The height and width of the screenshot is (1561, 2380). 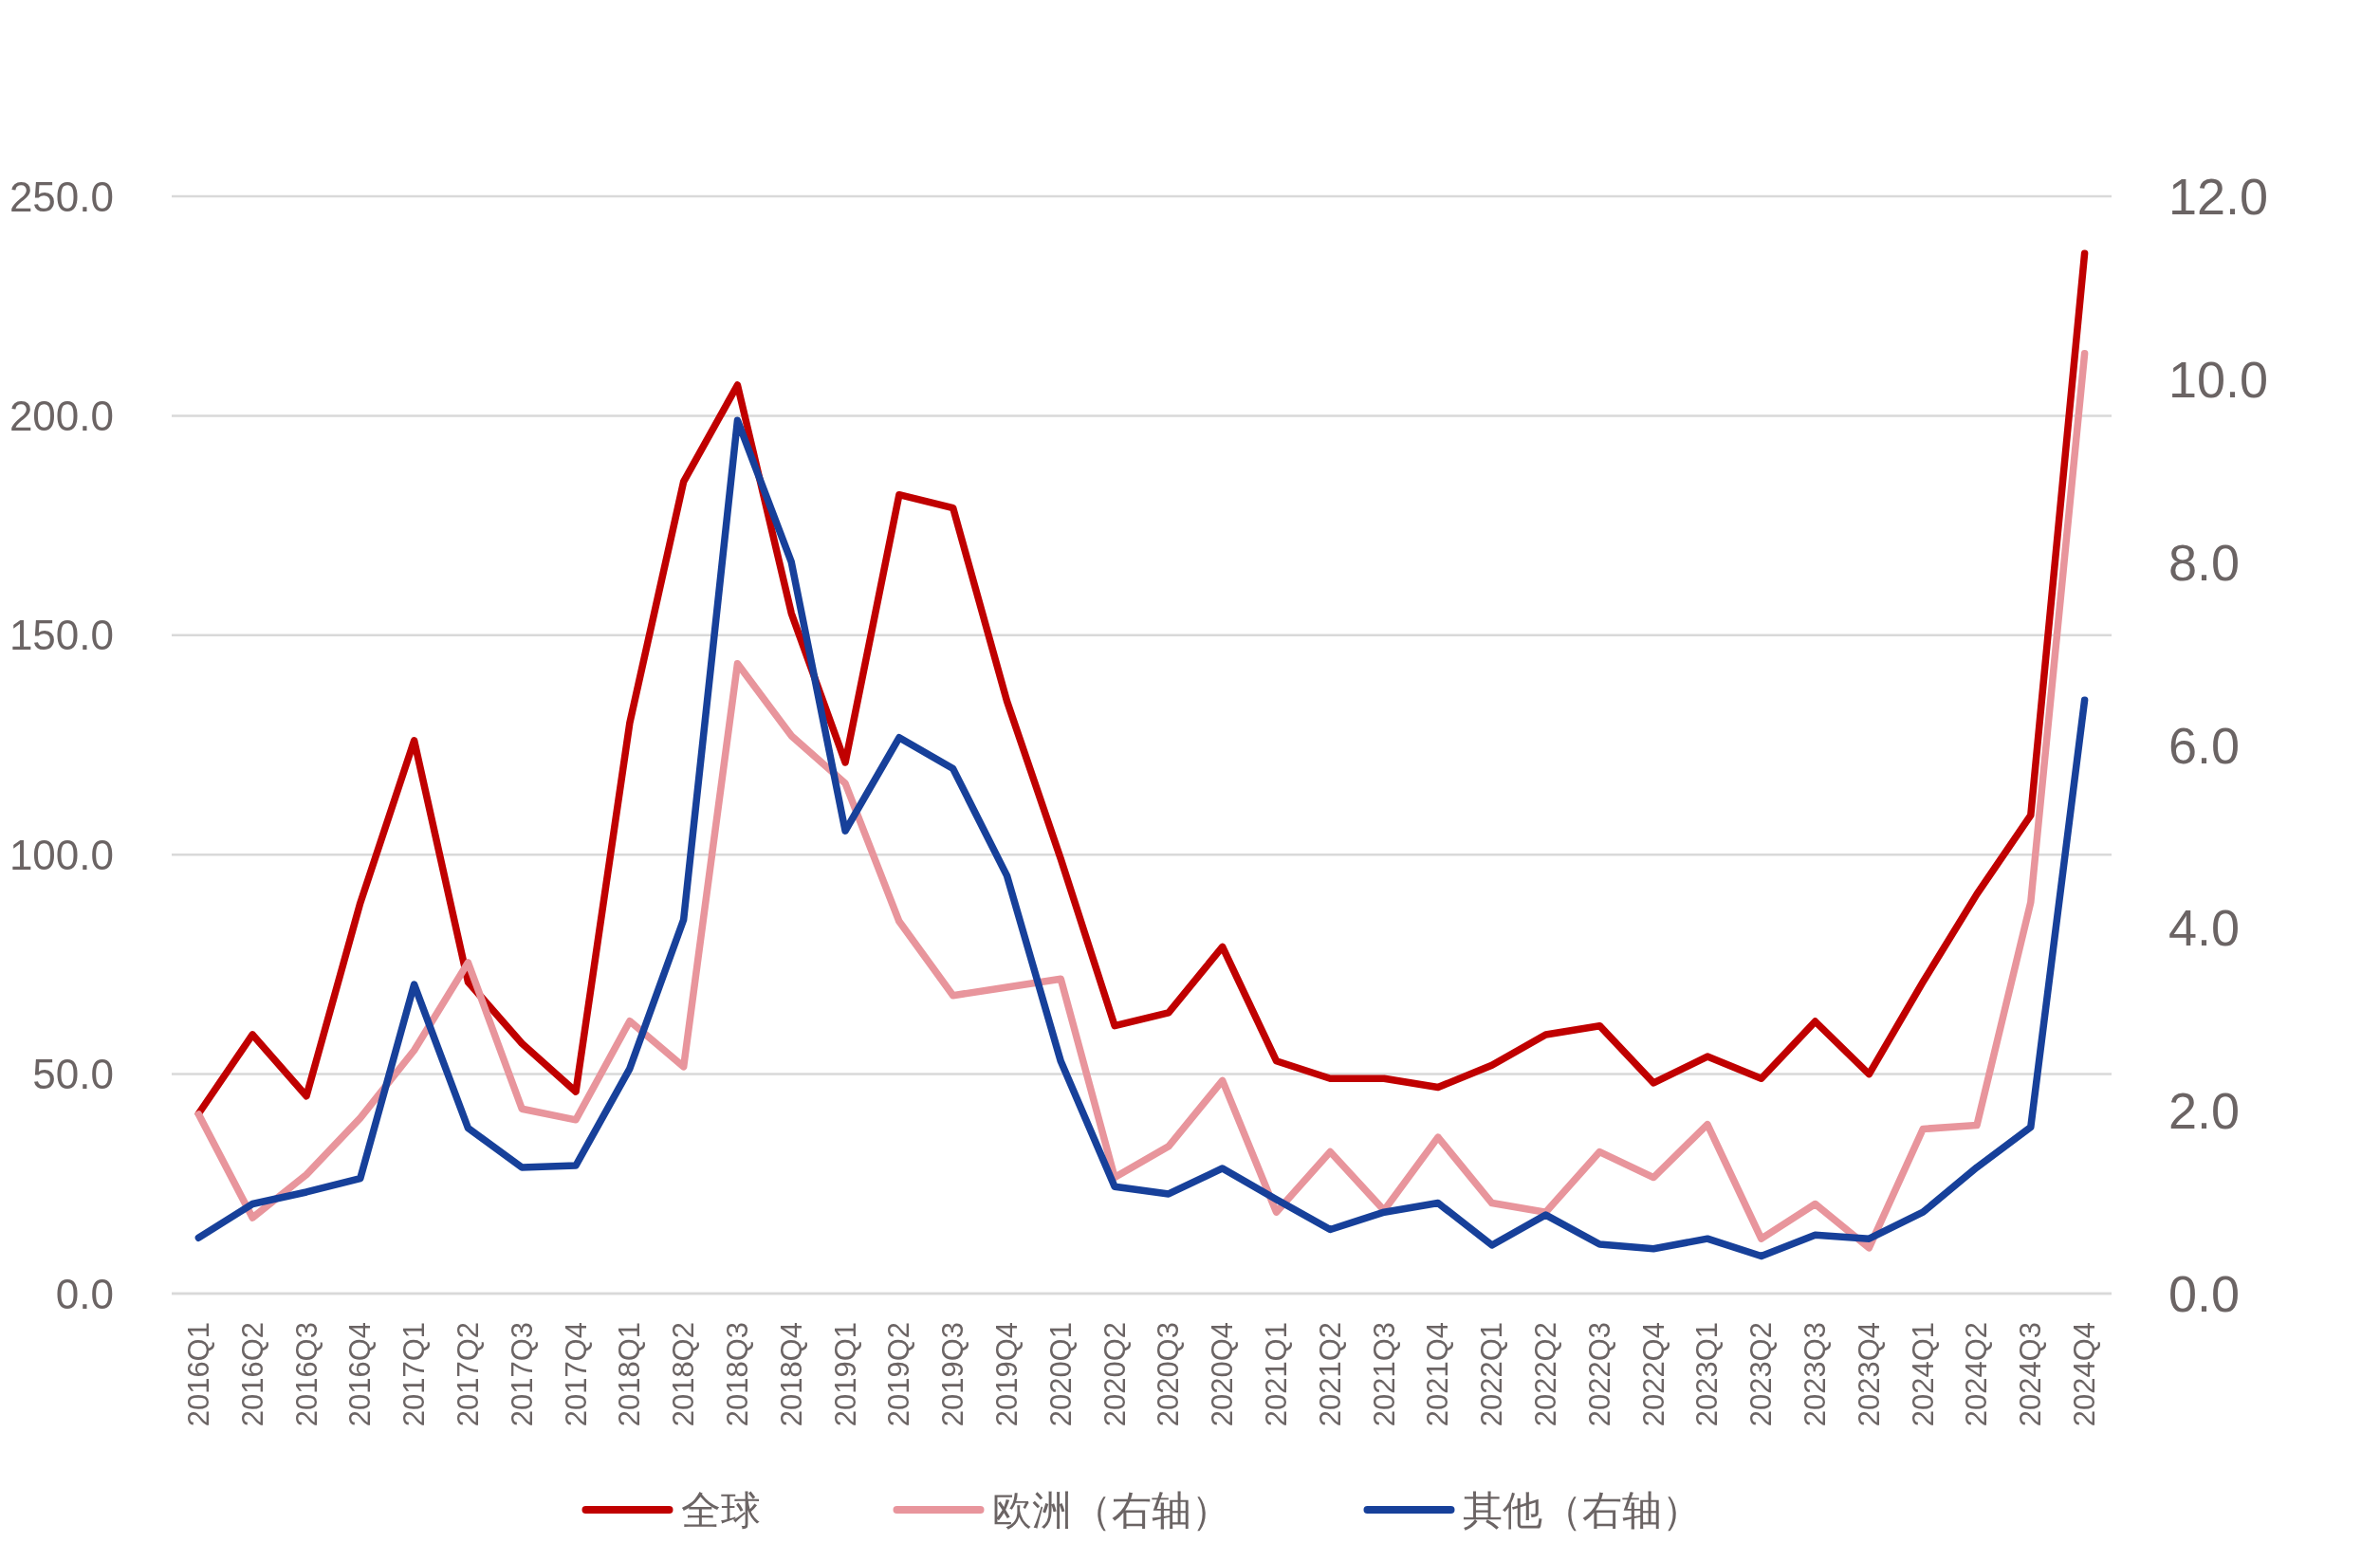 I want to click on x-tick-label: 2018Q2, so click(x=684, y=1374).